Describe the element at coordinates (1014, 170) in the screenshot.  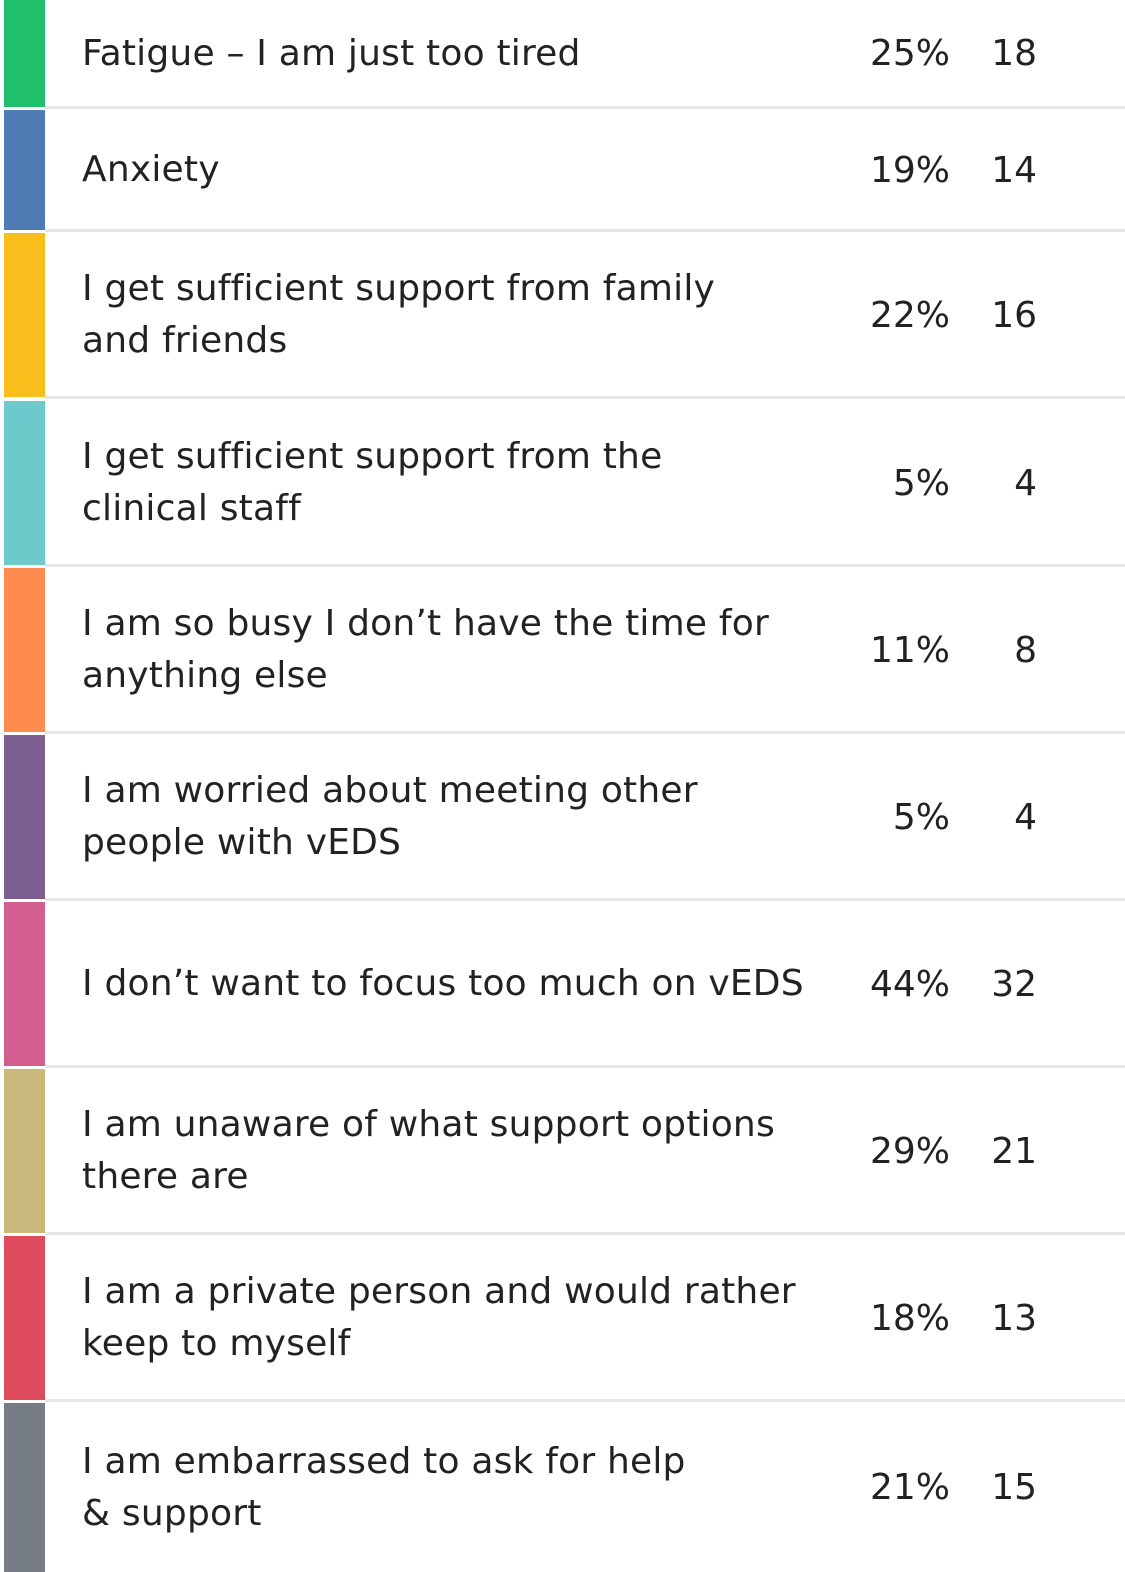
I see `row-count: 14` at that location.